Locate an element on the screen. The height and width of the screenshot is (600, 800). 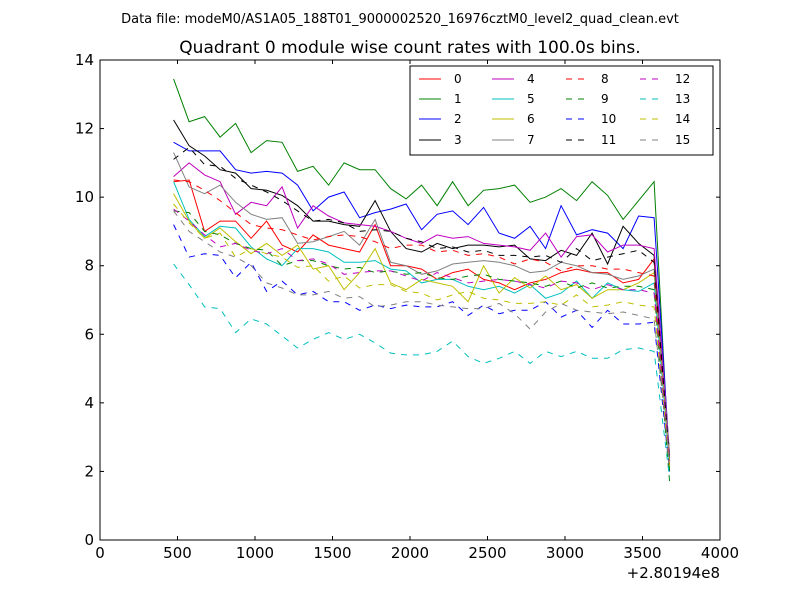
x-tick-label: 1500 is located at coordinates (332, 553).